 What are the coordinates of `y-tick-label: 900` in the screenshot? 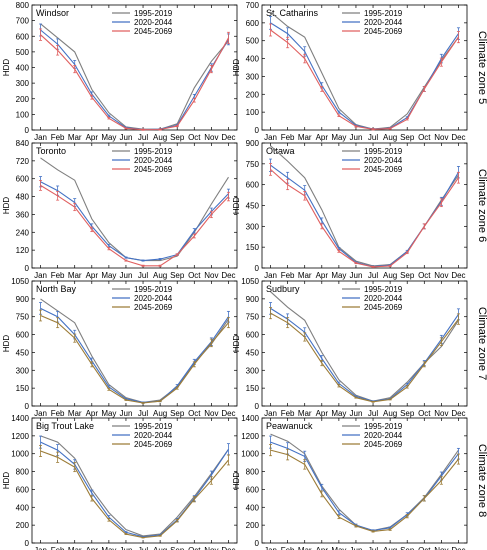 It's located at (253, 299).